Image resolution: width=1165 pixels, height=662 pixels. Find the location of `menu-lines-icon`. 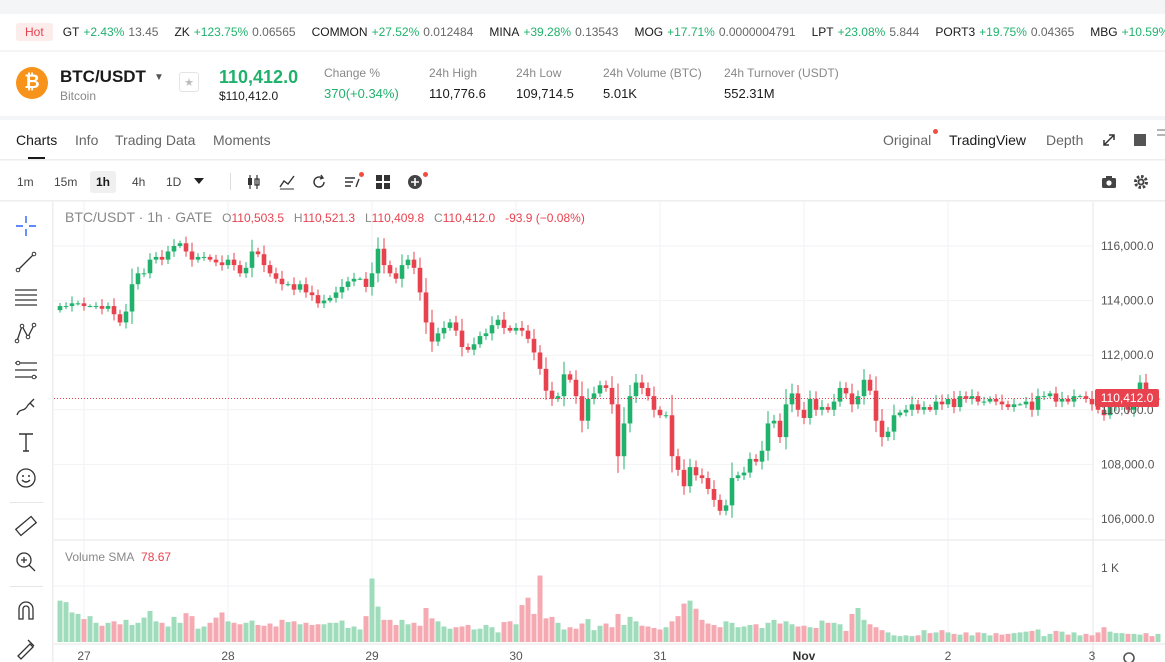

menu-lines-icon is located at coordinates (1161, 135).